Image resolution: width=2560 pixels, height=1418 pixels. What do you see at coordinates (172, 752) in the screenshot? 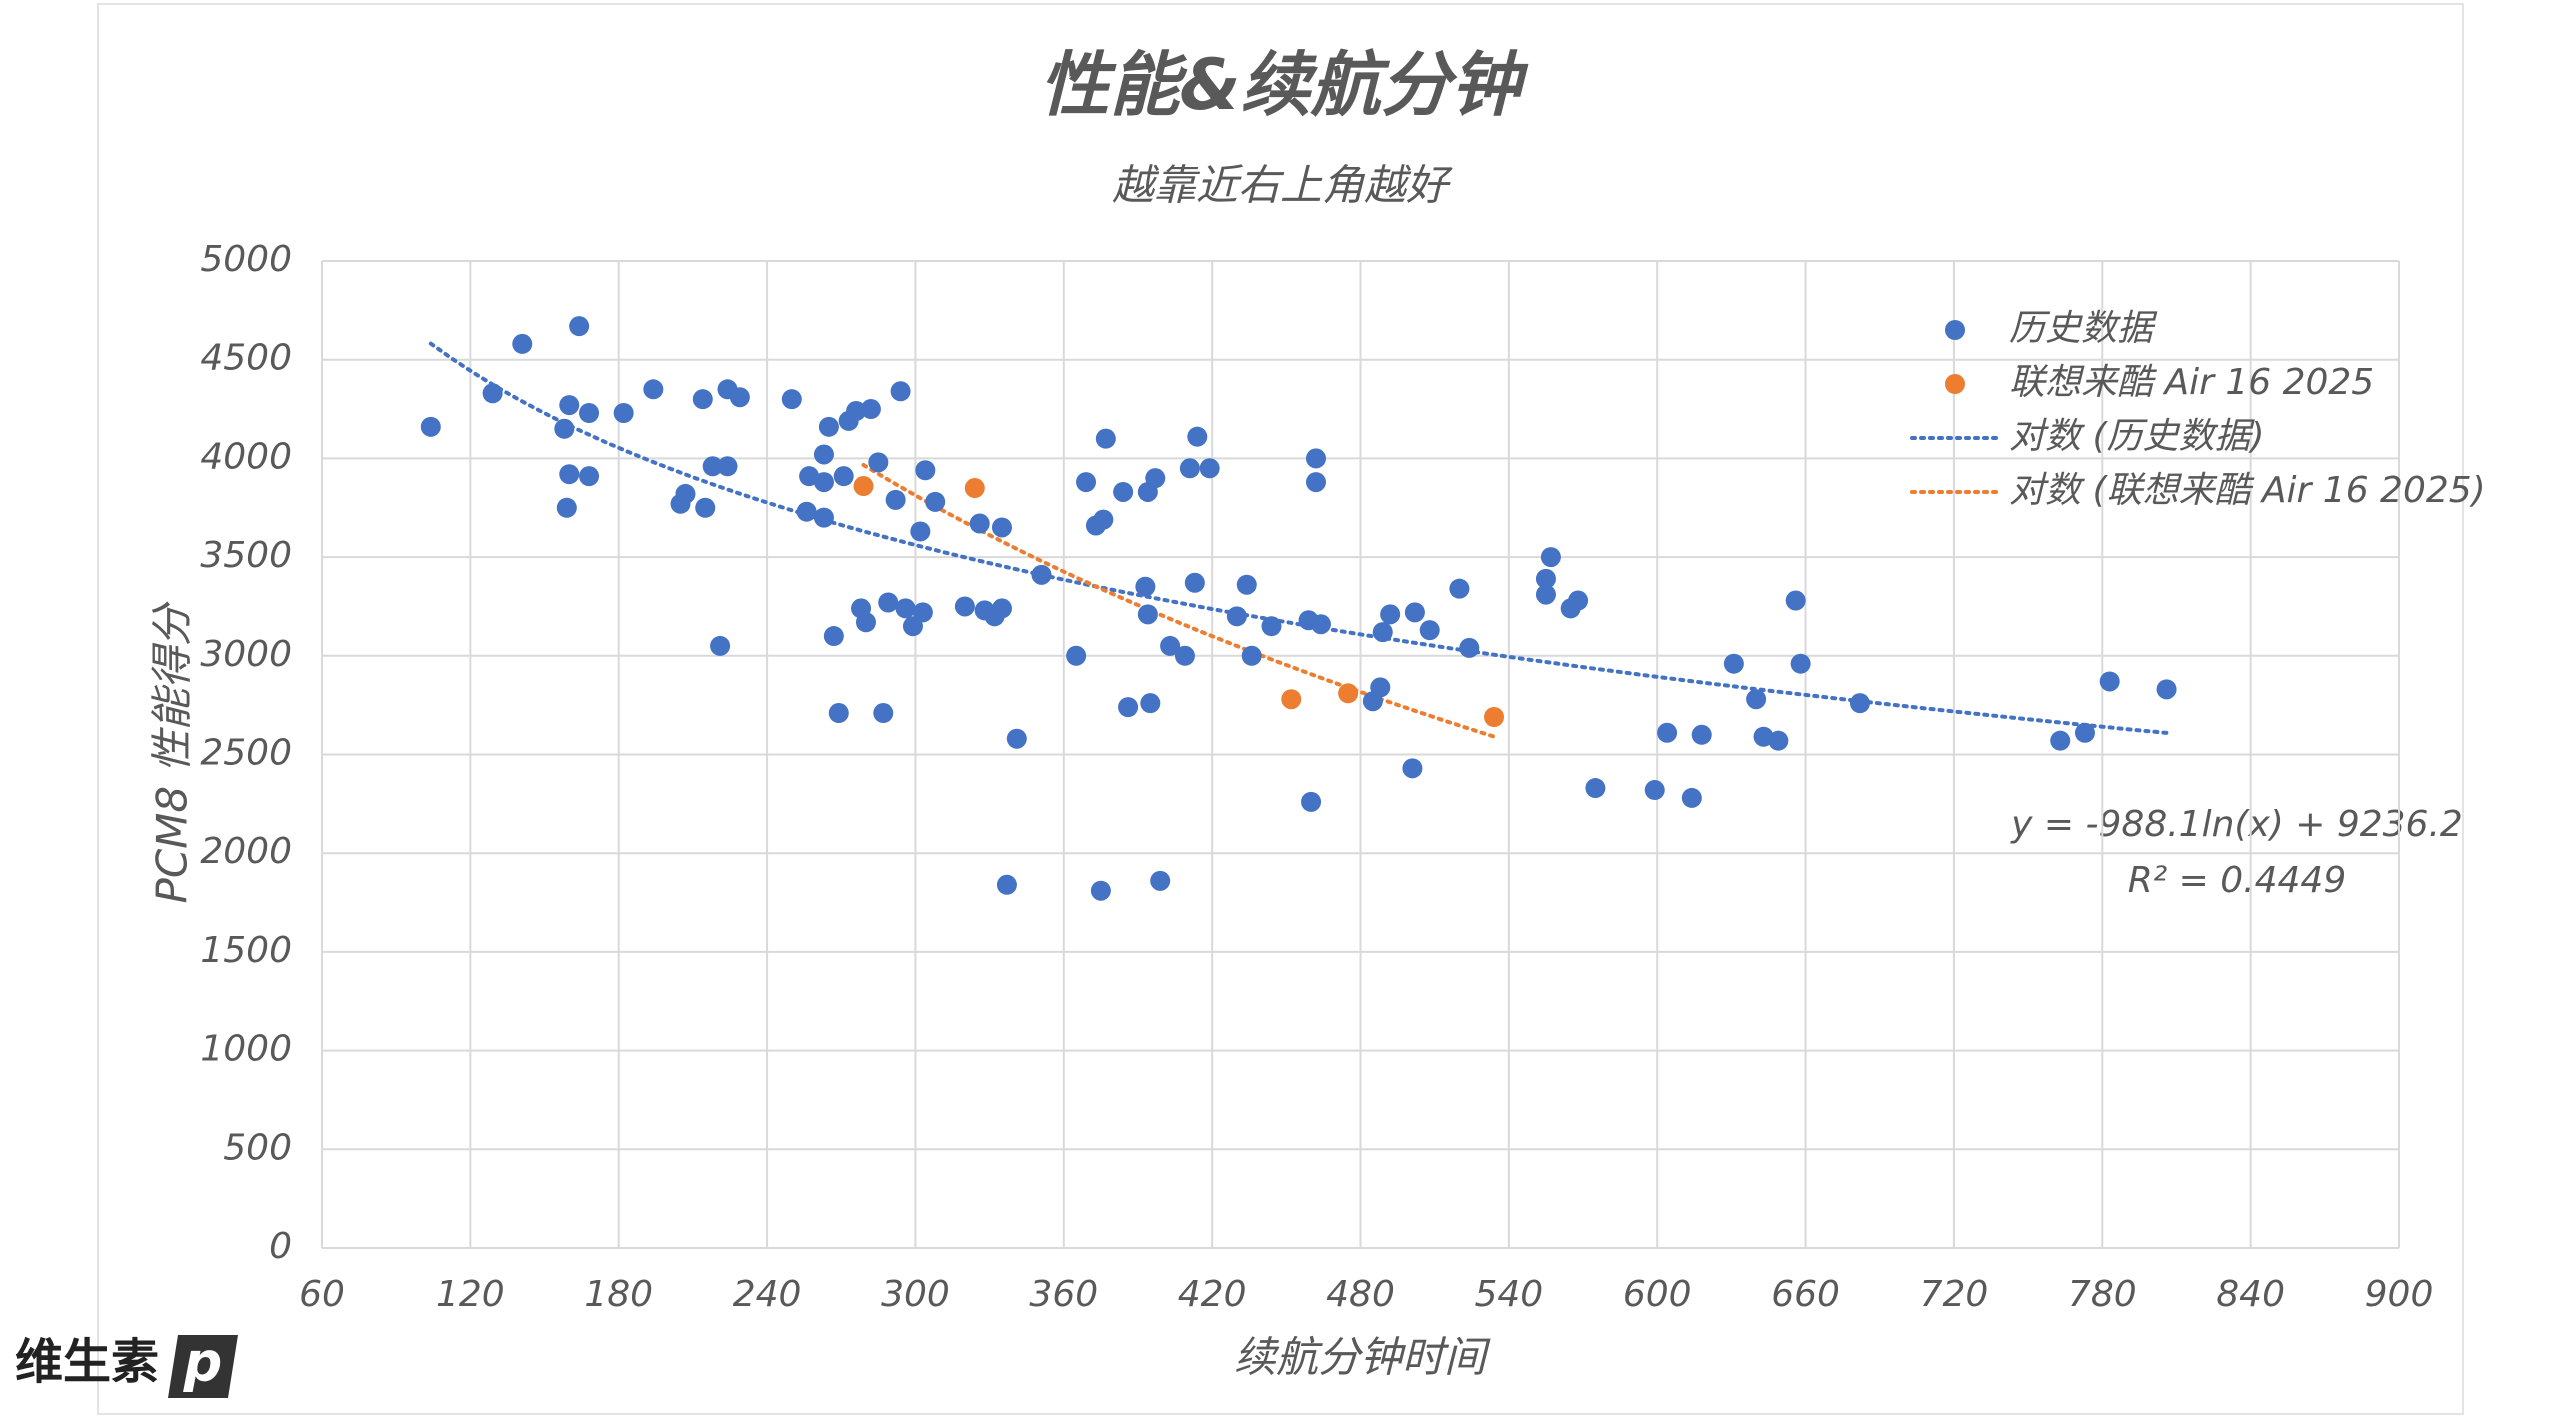
I see `y-axis-title: PCM8 性能得分` at bounding box center [172, 752].